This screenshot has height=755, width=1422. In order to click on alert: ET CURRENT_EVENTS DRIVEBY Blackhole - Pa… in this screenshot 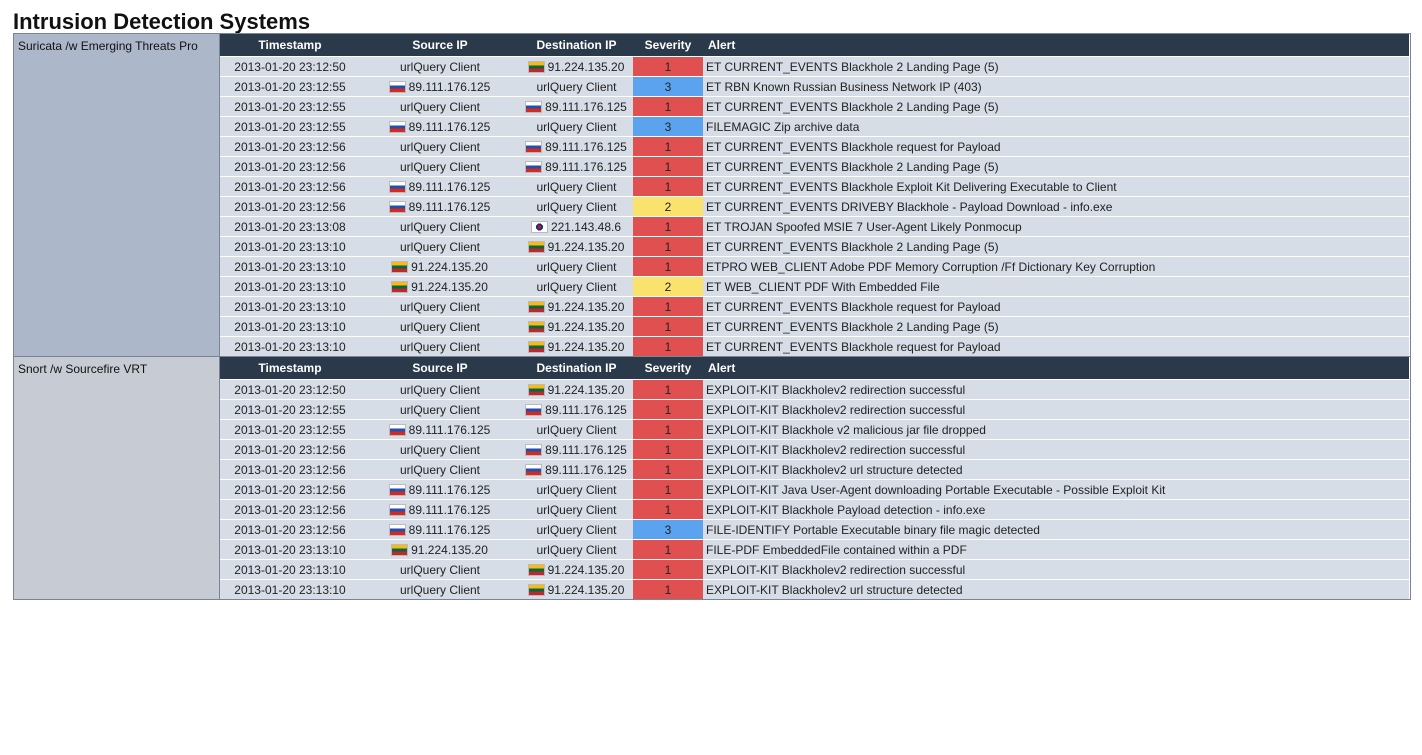, I will do `click(1056, 206)`.